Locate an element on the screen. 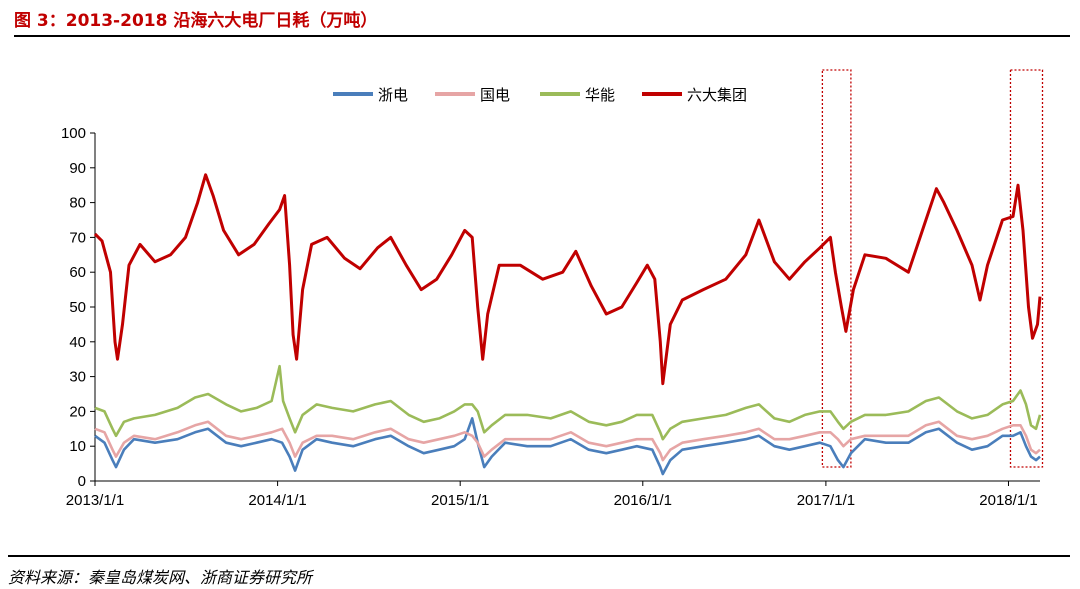 Image resolution: width=1080 pixels, height=589 pixels. source-note: 资料来源：秦皇岛煤炭网、浙商证券研究所 is located at coordinates (160, 577).